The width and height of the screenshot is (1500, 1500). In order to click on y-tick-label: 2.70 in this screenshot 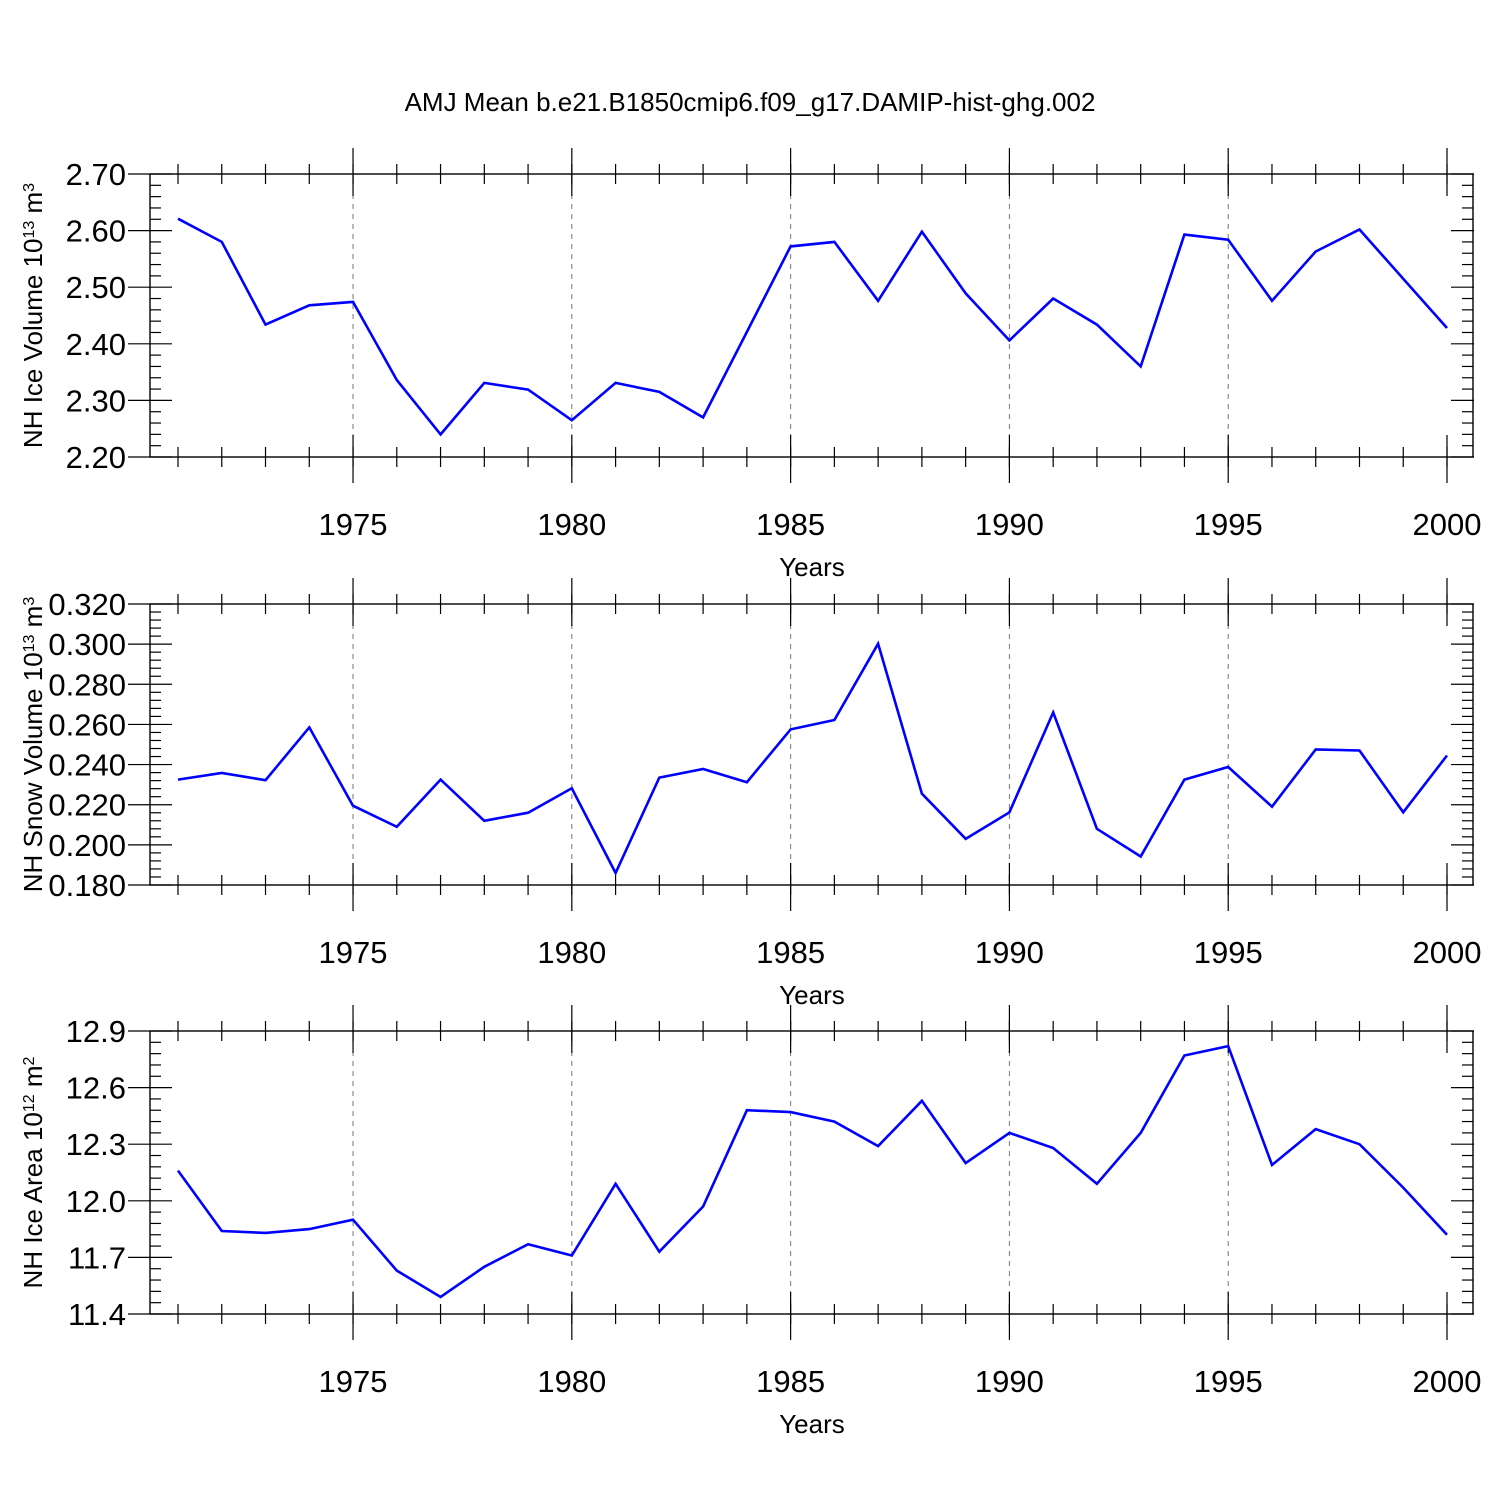, I will do `click(96, 174)`.